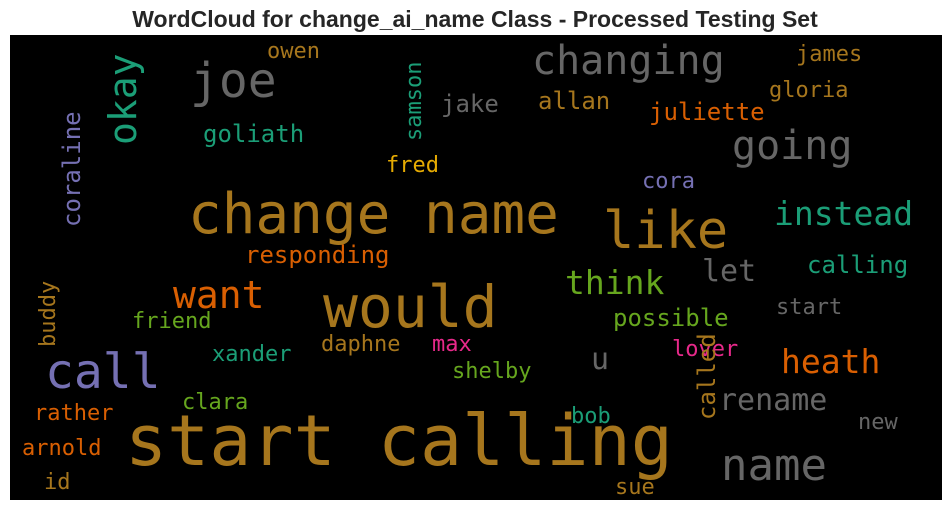 The width and height of the screenshot is (950, 511). What do you see at coordinates (574, 101) in the screenshot?
I see `word-allan: allan` at bounding box center [574, 101].